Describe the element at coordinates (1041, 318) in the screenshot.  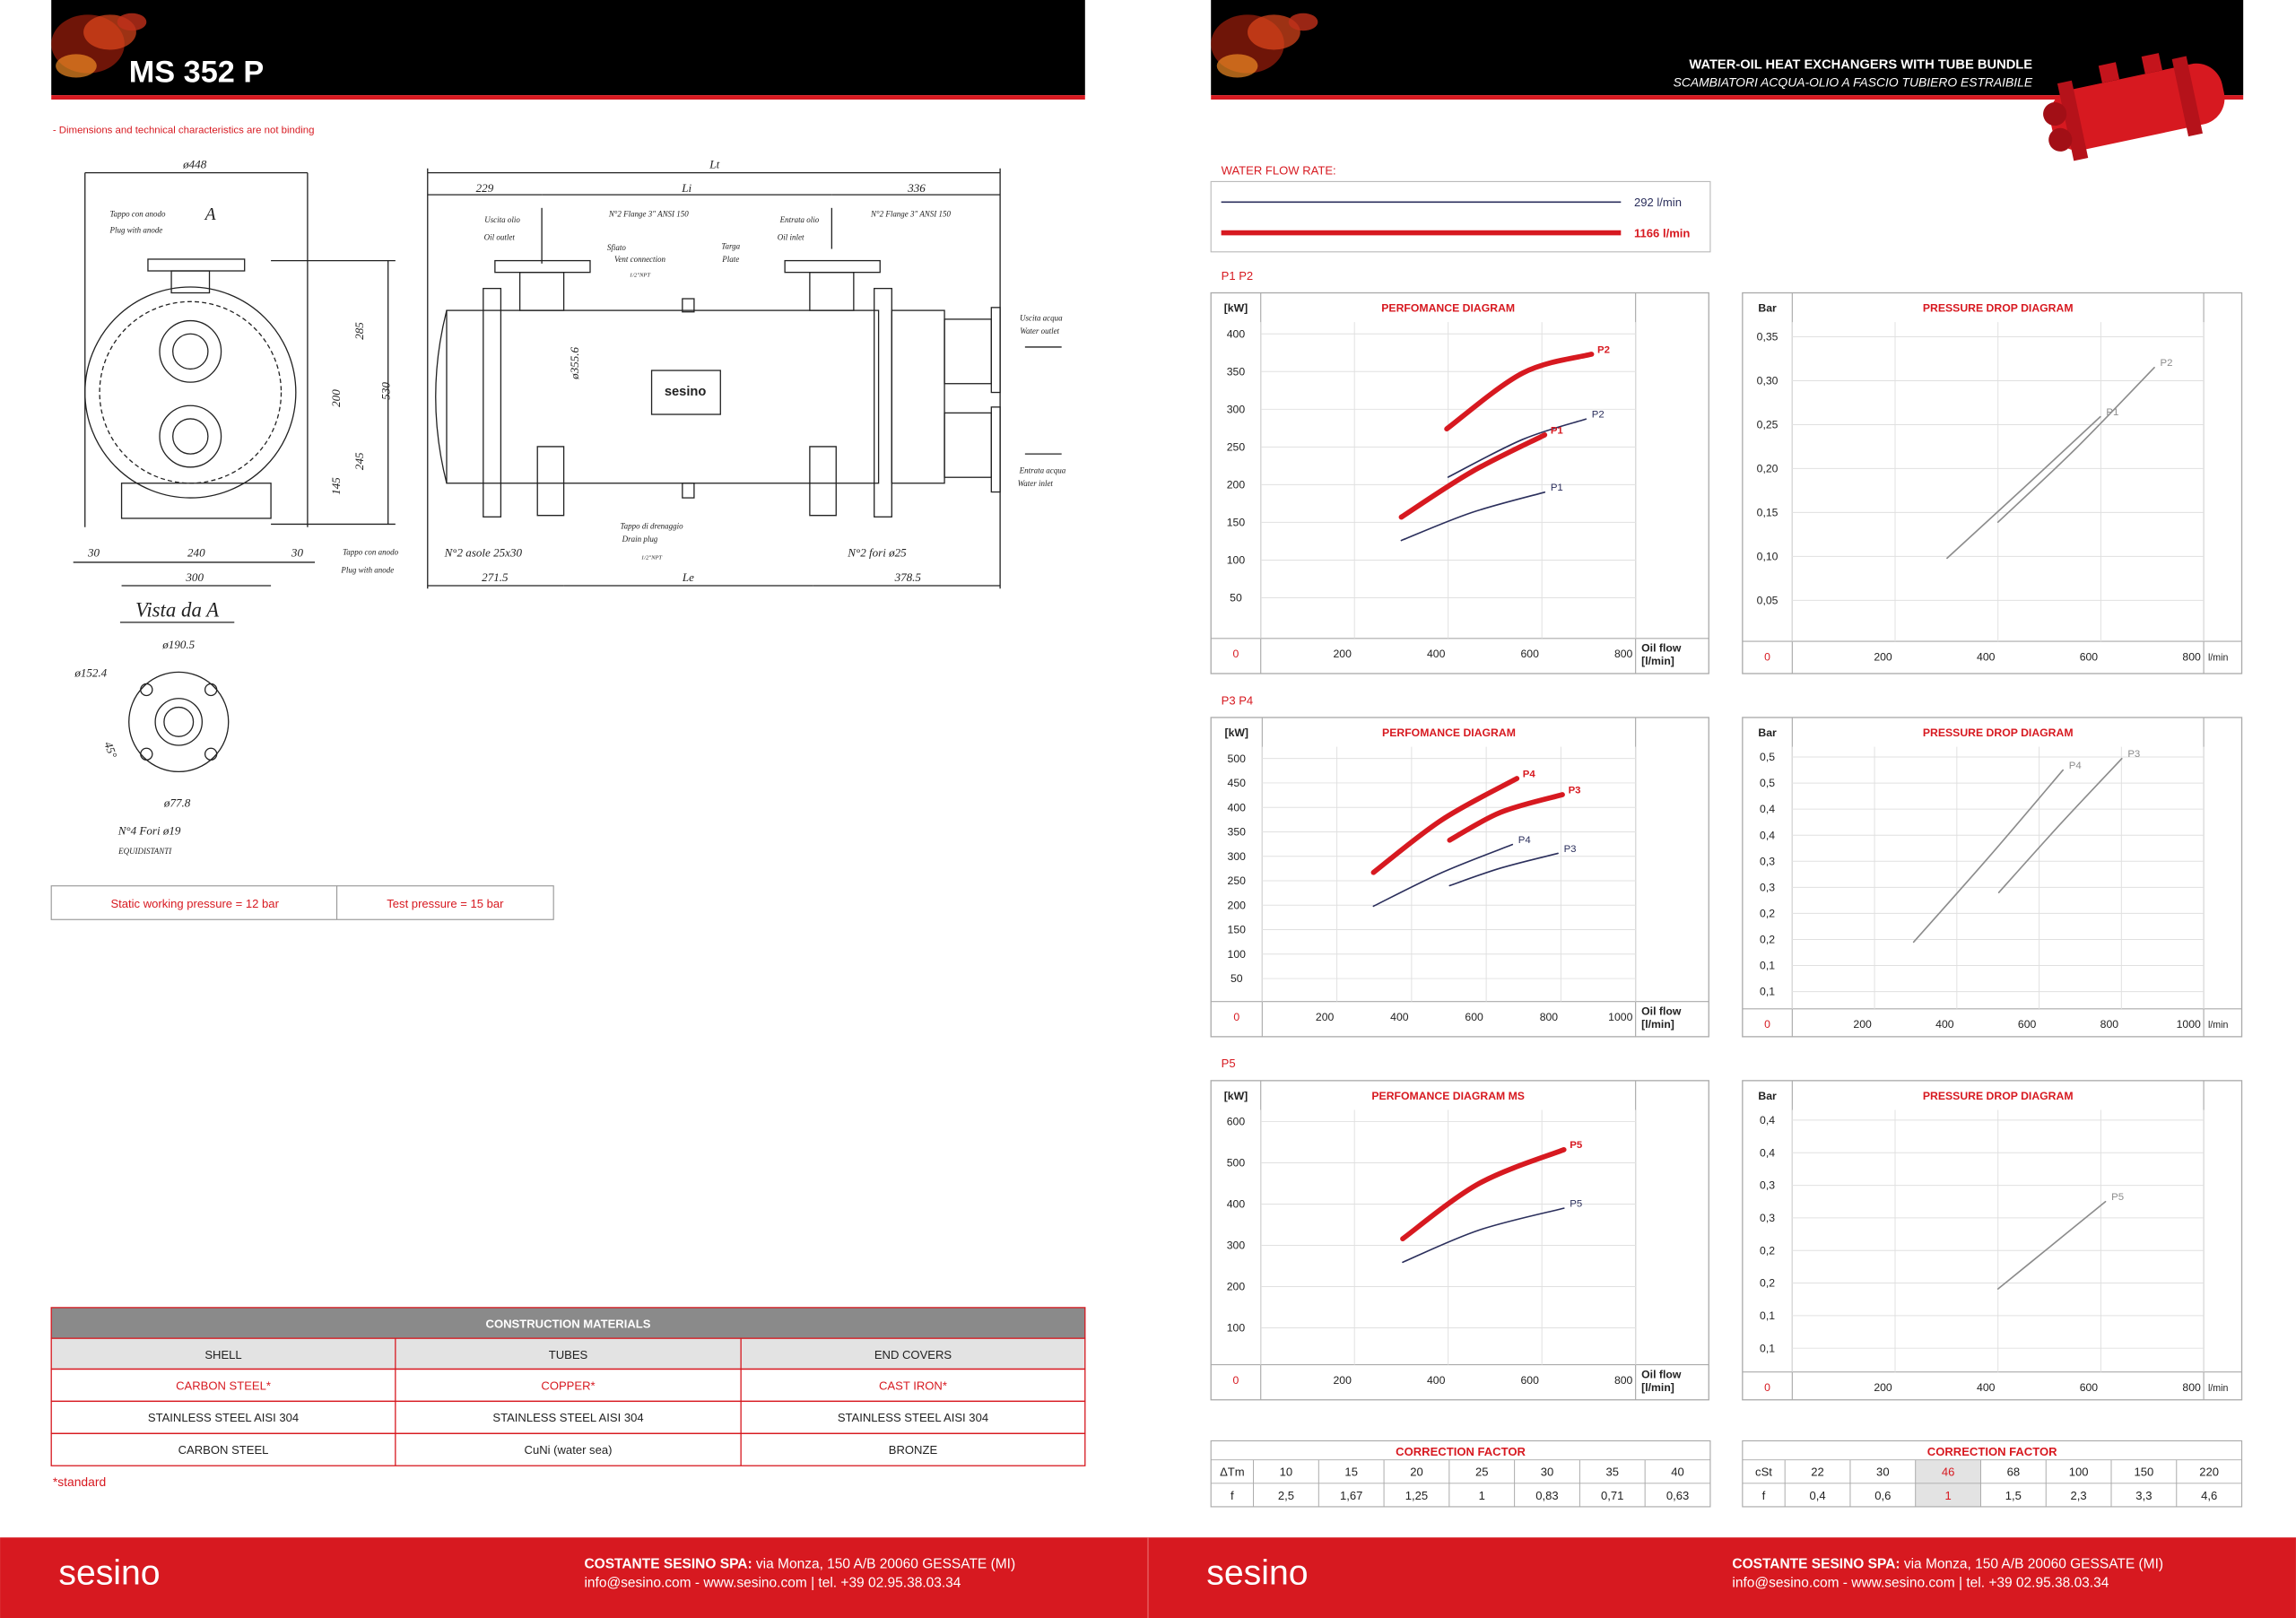
I see `dim-label: Uscita acqua` at that location.